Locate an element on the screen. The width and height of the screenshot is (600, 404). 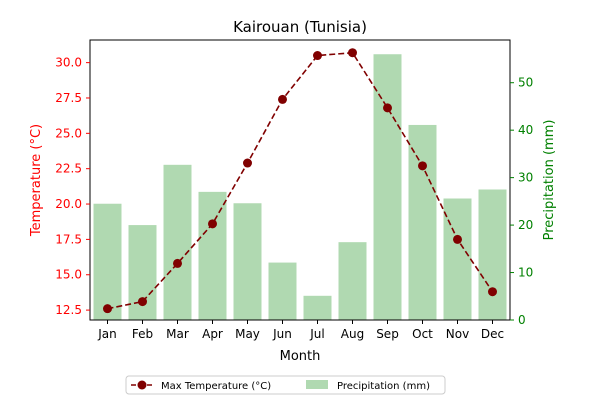
right-tick-label: 20 is located at coordinates (525, 225).